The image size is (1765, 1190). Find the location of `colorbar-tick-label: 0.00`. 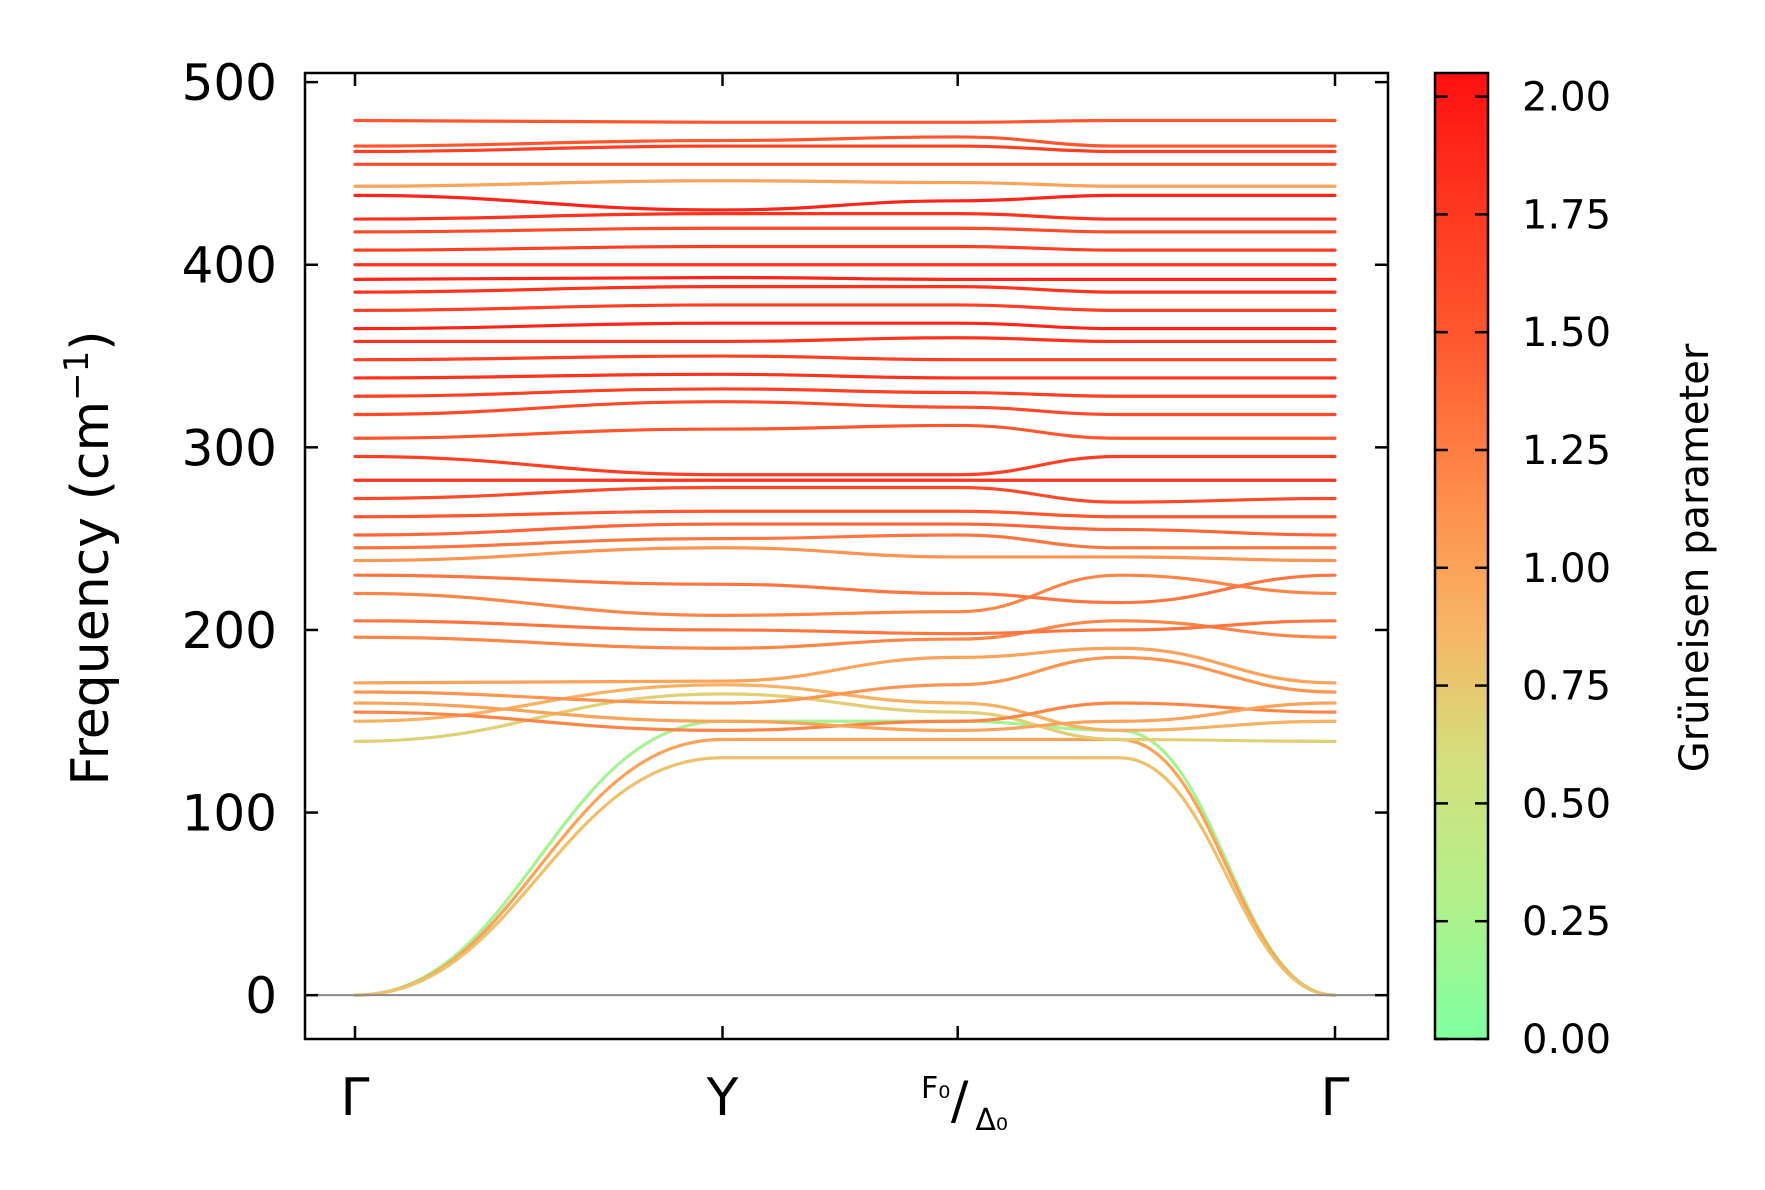

colorbar-tick-label: 0.00 is located at coordinates (1566, 1040).